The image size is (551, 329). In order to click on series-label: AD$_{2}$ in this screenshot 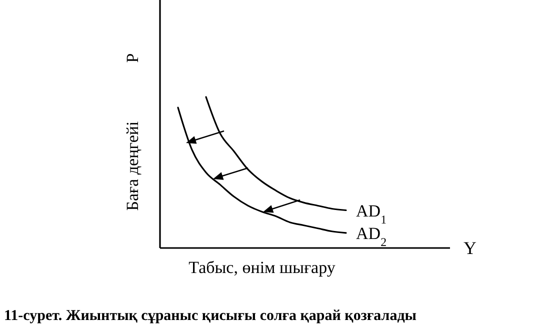, I will do `click(371, 236)`.